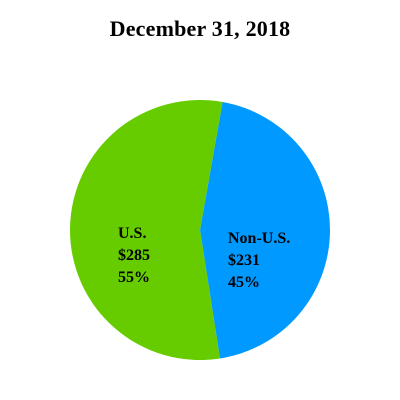 The height and width of the screenshot is (400, 400). I want to click on slice-percent-label: 55%, so click(134, 277).